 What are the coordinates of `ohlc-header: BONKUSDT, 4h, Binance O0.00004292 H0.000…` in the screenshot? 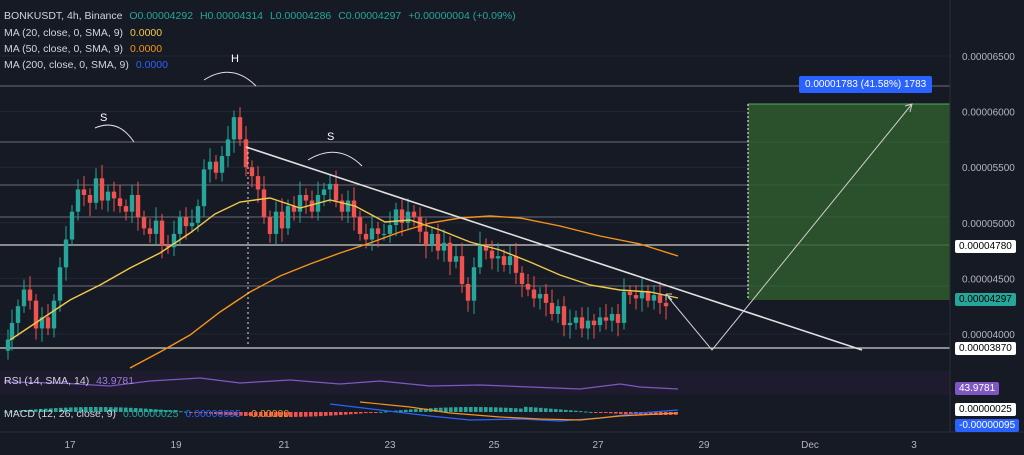 It's located at (262, 16).